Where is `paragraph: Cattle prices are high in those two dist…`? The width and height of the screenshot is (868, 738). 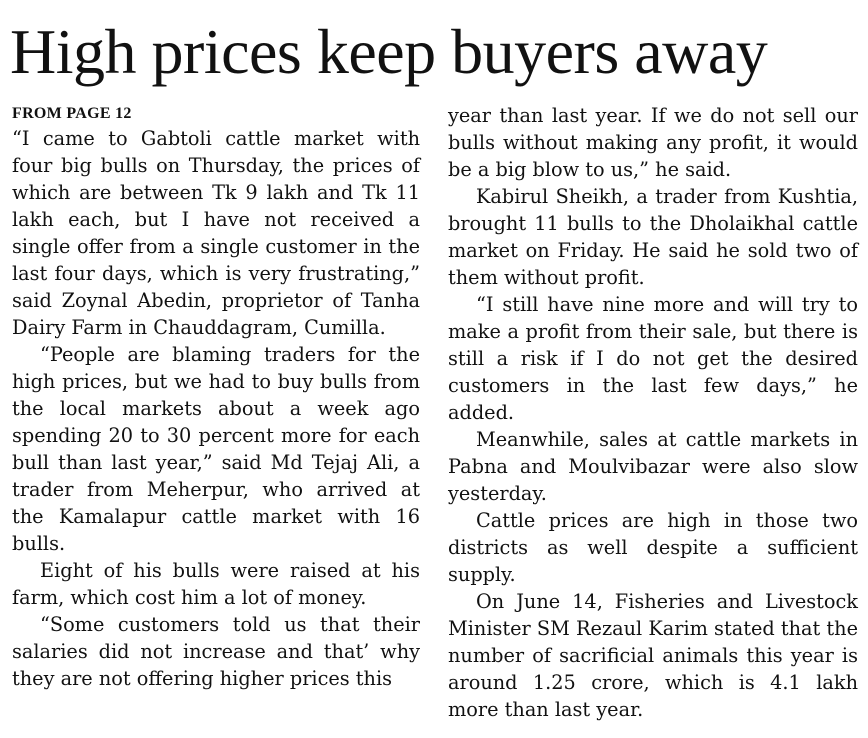
paragraph: Cattle prices are high in those two dist… is located at coordinates (653, 547).